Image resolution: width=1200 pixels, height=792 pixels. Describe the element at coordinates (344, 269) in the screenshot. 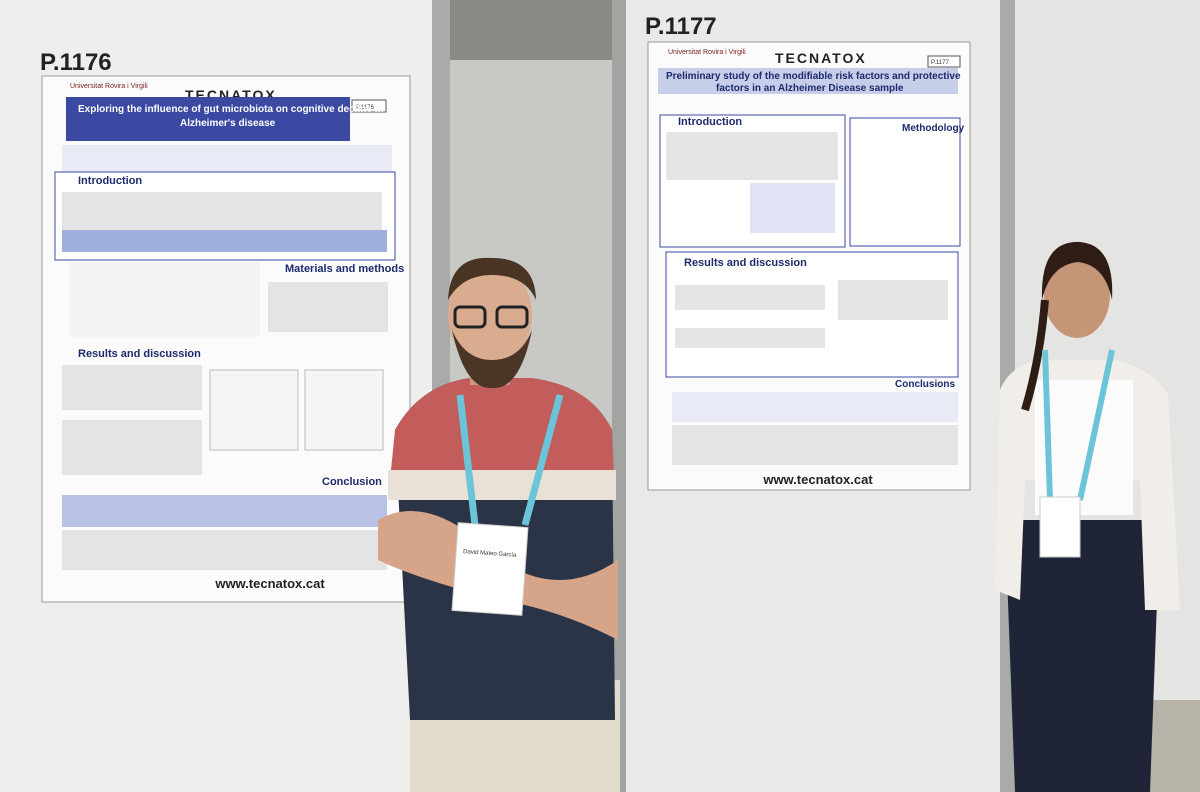

I see `section-heading: Materials and methods` at that location.